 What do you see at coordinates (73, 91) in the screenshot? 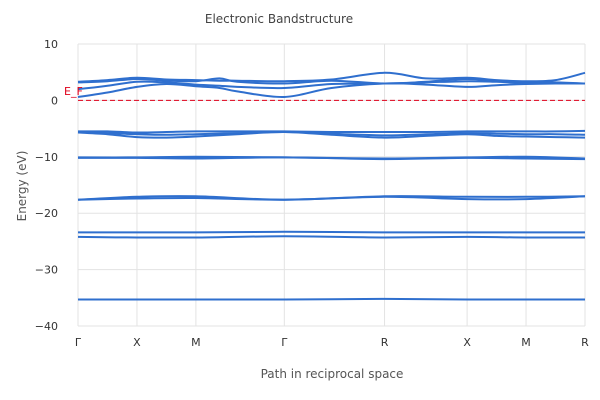
I see `fermi-level-label: E_F` at bounding box center [73, 91].